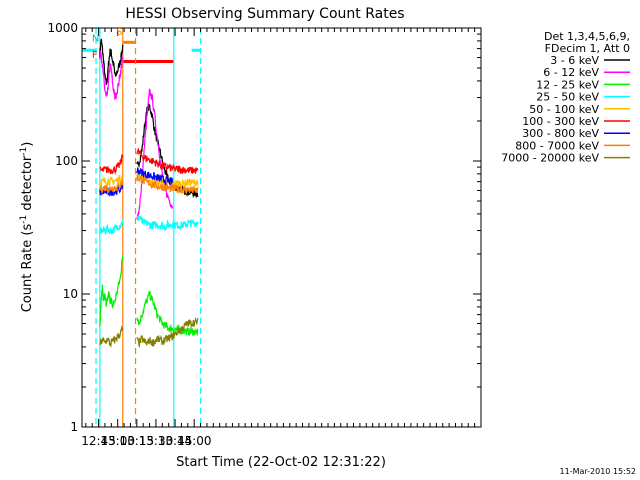 This screenshot has width=640, height=480. Describe the element at coordinates (281, 462) in the screenshot. I see `x-axis-label: Start Time (22-Oct-02 12:31:22)` at that location.